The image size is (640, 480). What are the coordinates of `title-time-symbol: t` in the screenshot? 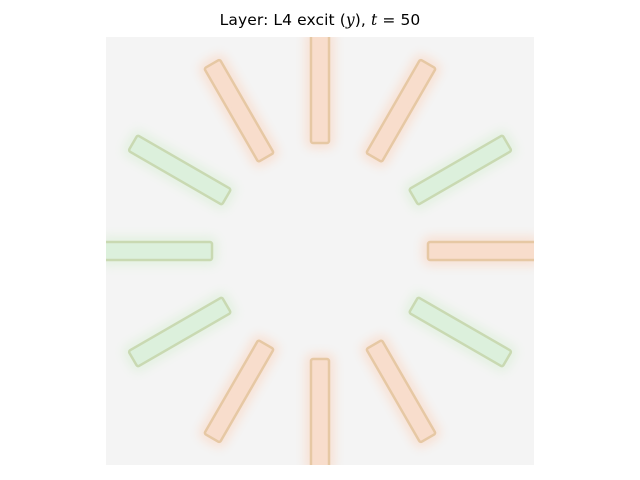 It's located at (374, 20).